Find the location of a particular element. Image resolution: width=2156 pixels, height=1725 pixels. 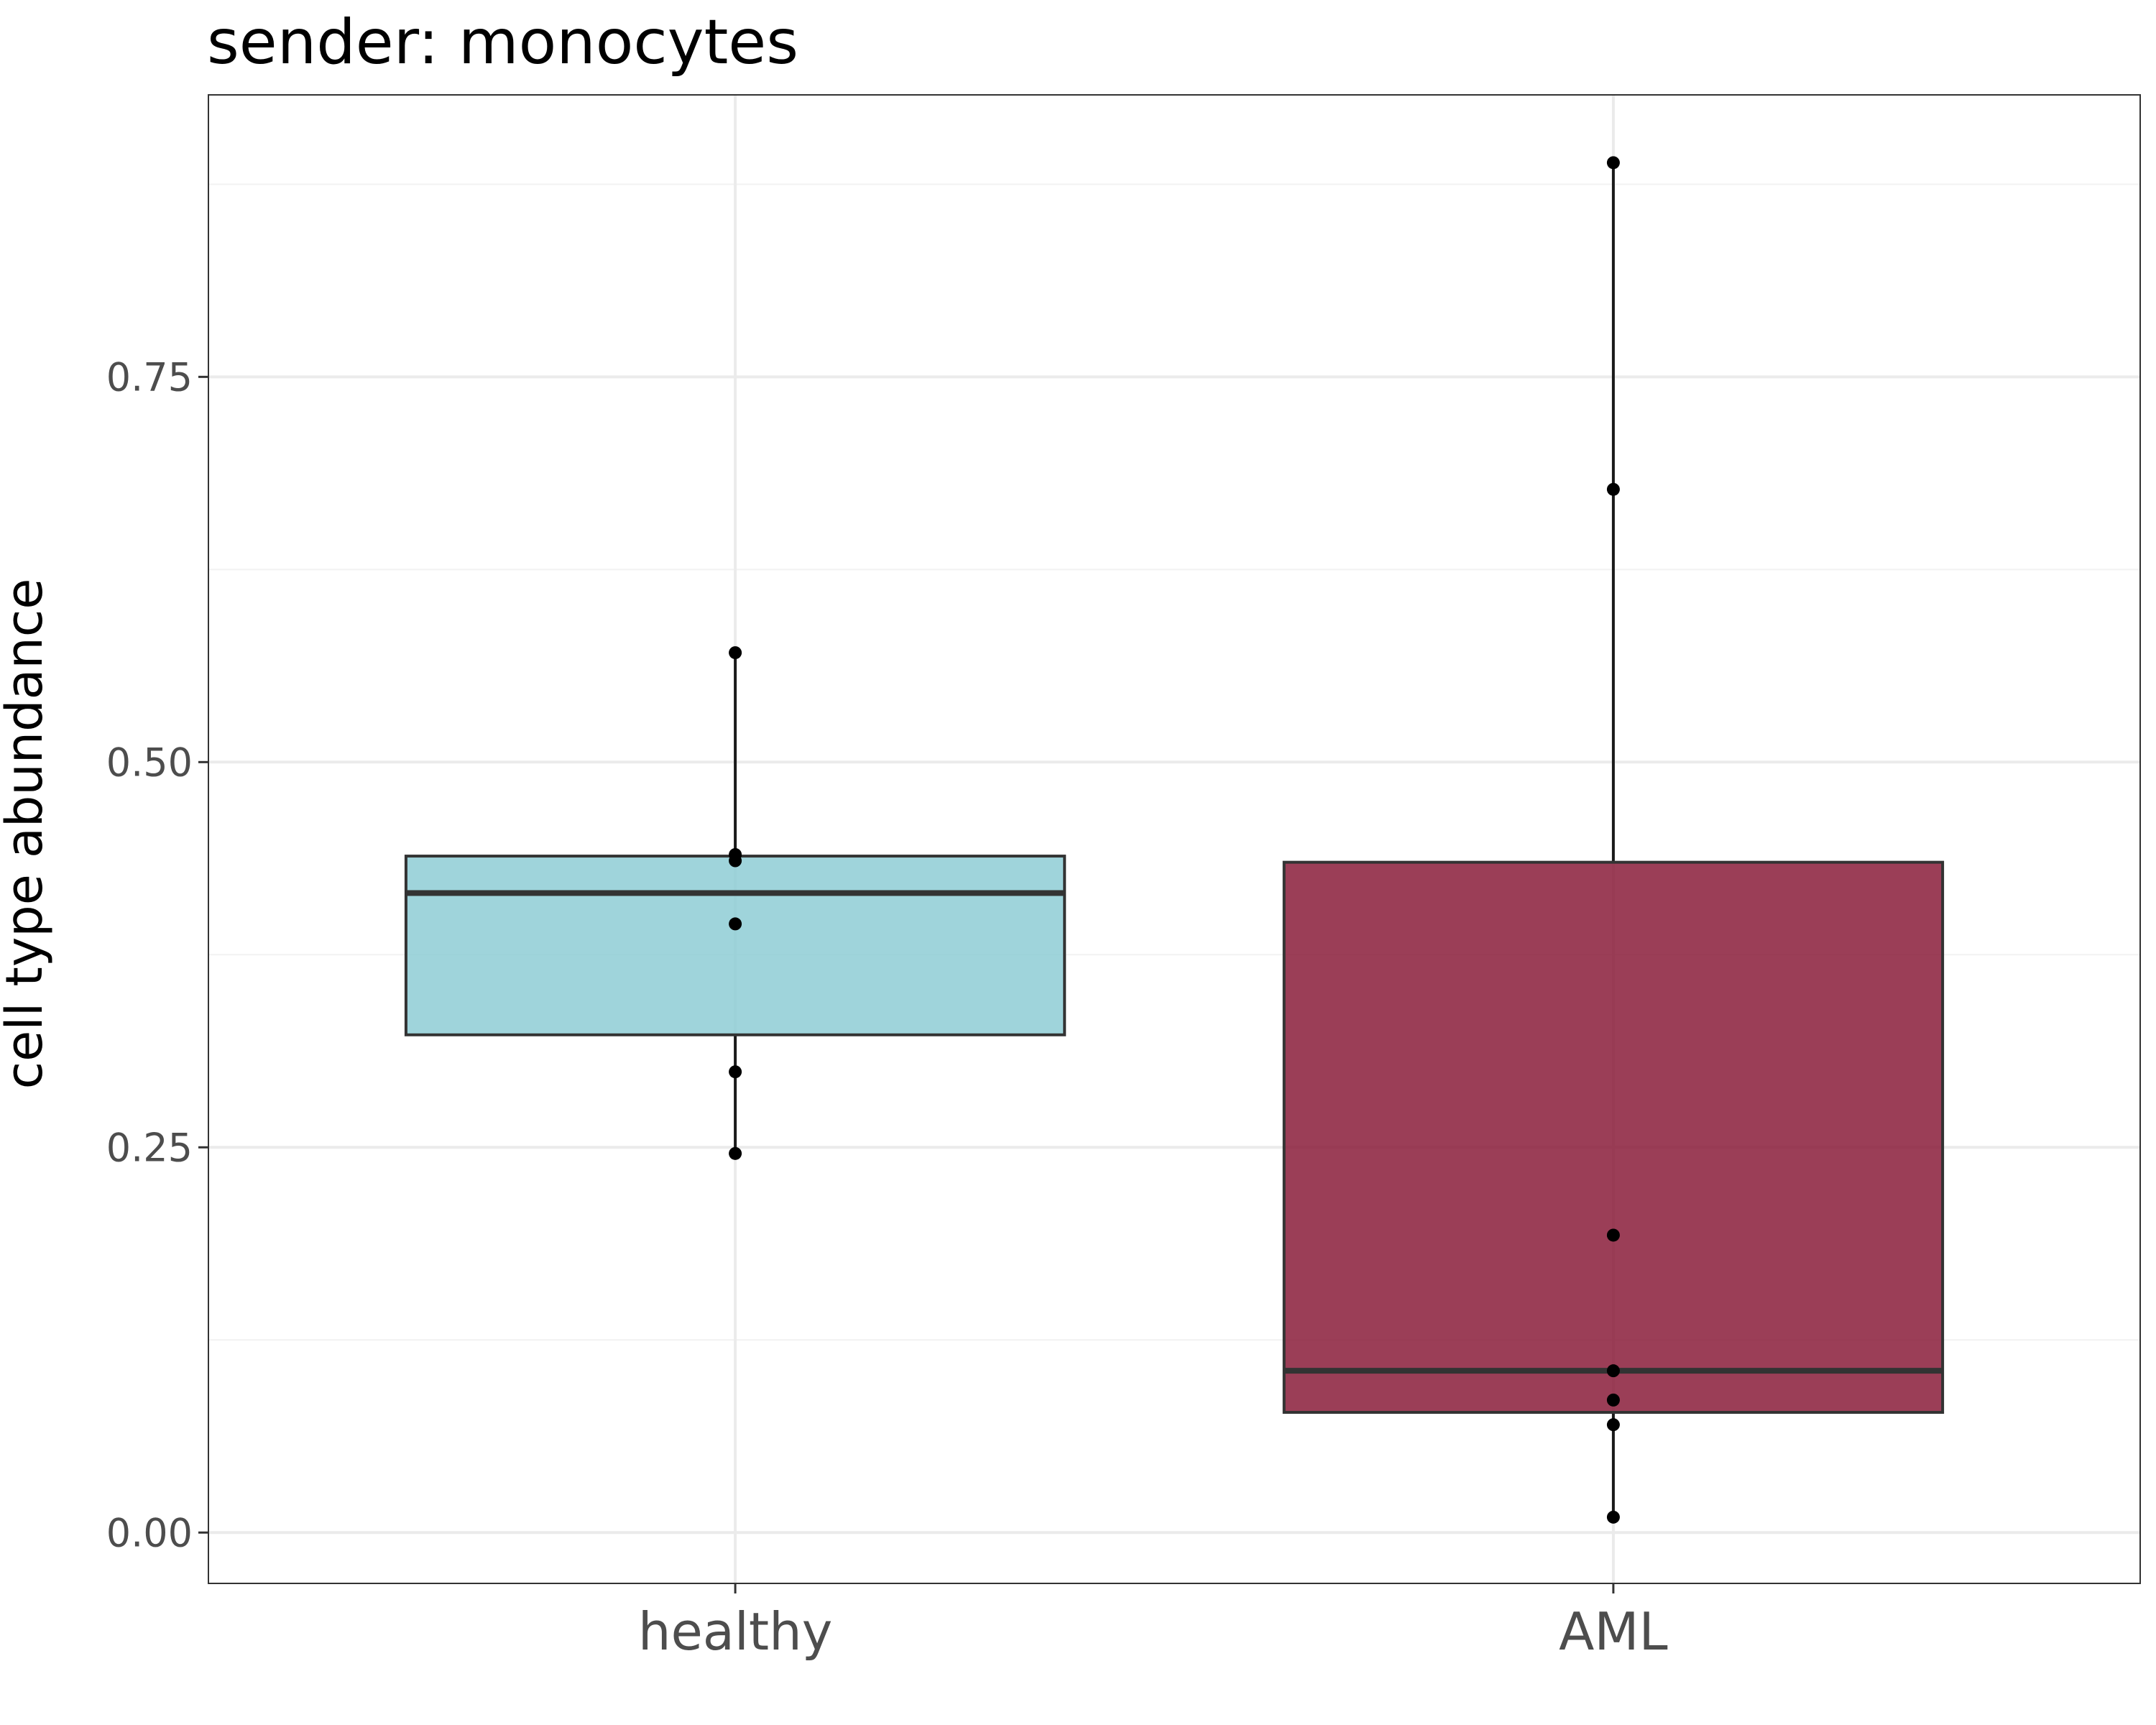

y-tick-label: 0.75 is located at coordinates (149, 377).